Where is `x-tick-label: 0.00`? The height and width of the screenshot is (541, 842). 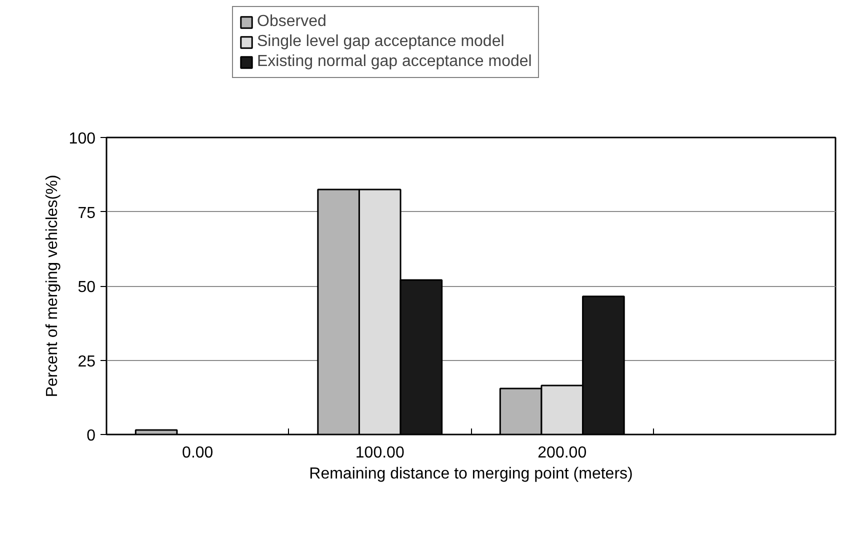
x-tick-label: 0.00 is located at coordinates (198, 453).